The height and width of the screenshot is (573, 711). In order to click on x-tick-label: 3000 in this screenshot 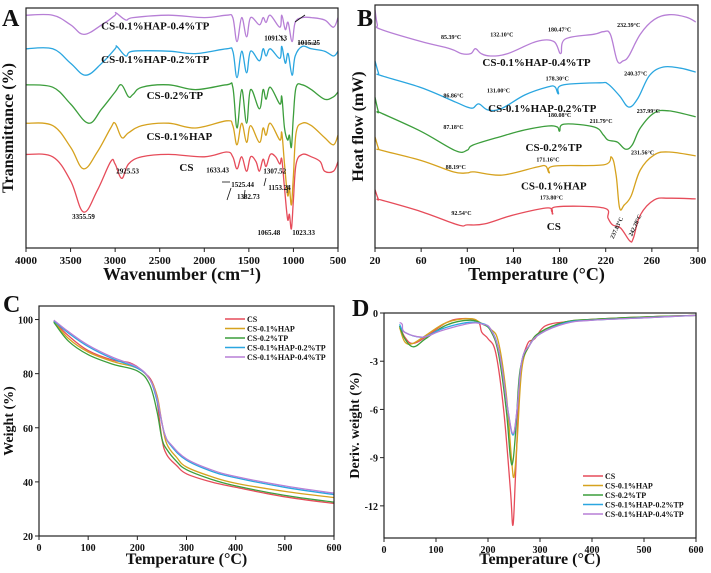, I will do `click(115, 261)`.